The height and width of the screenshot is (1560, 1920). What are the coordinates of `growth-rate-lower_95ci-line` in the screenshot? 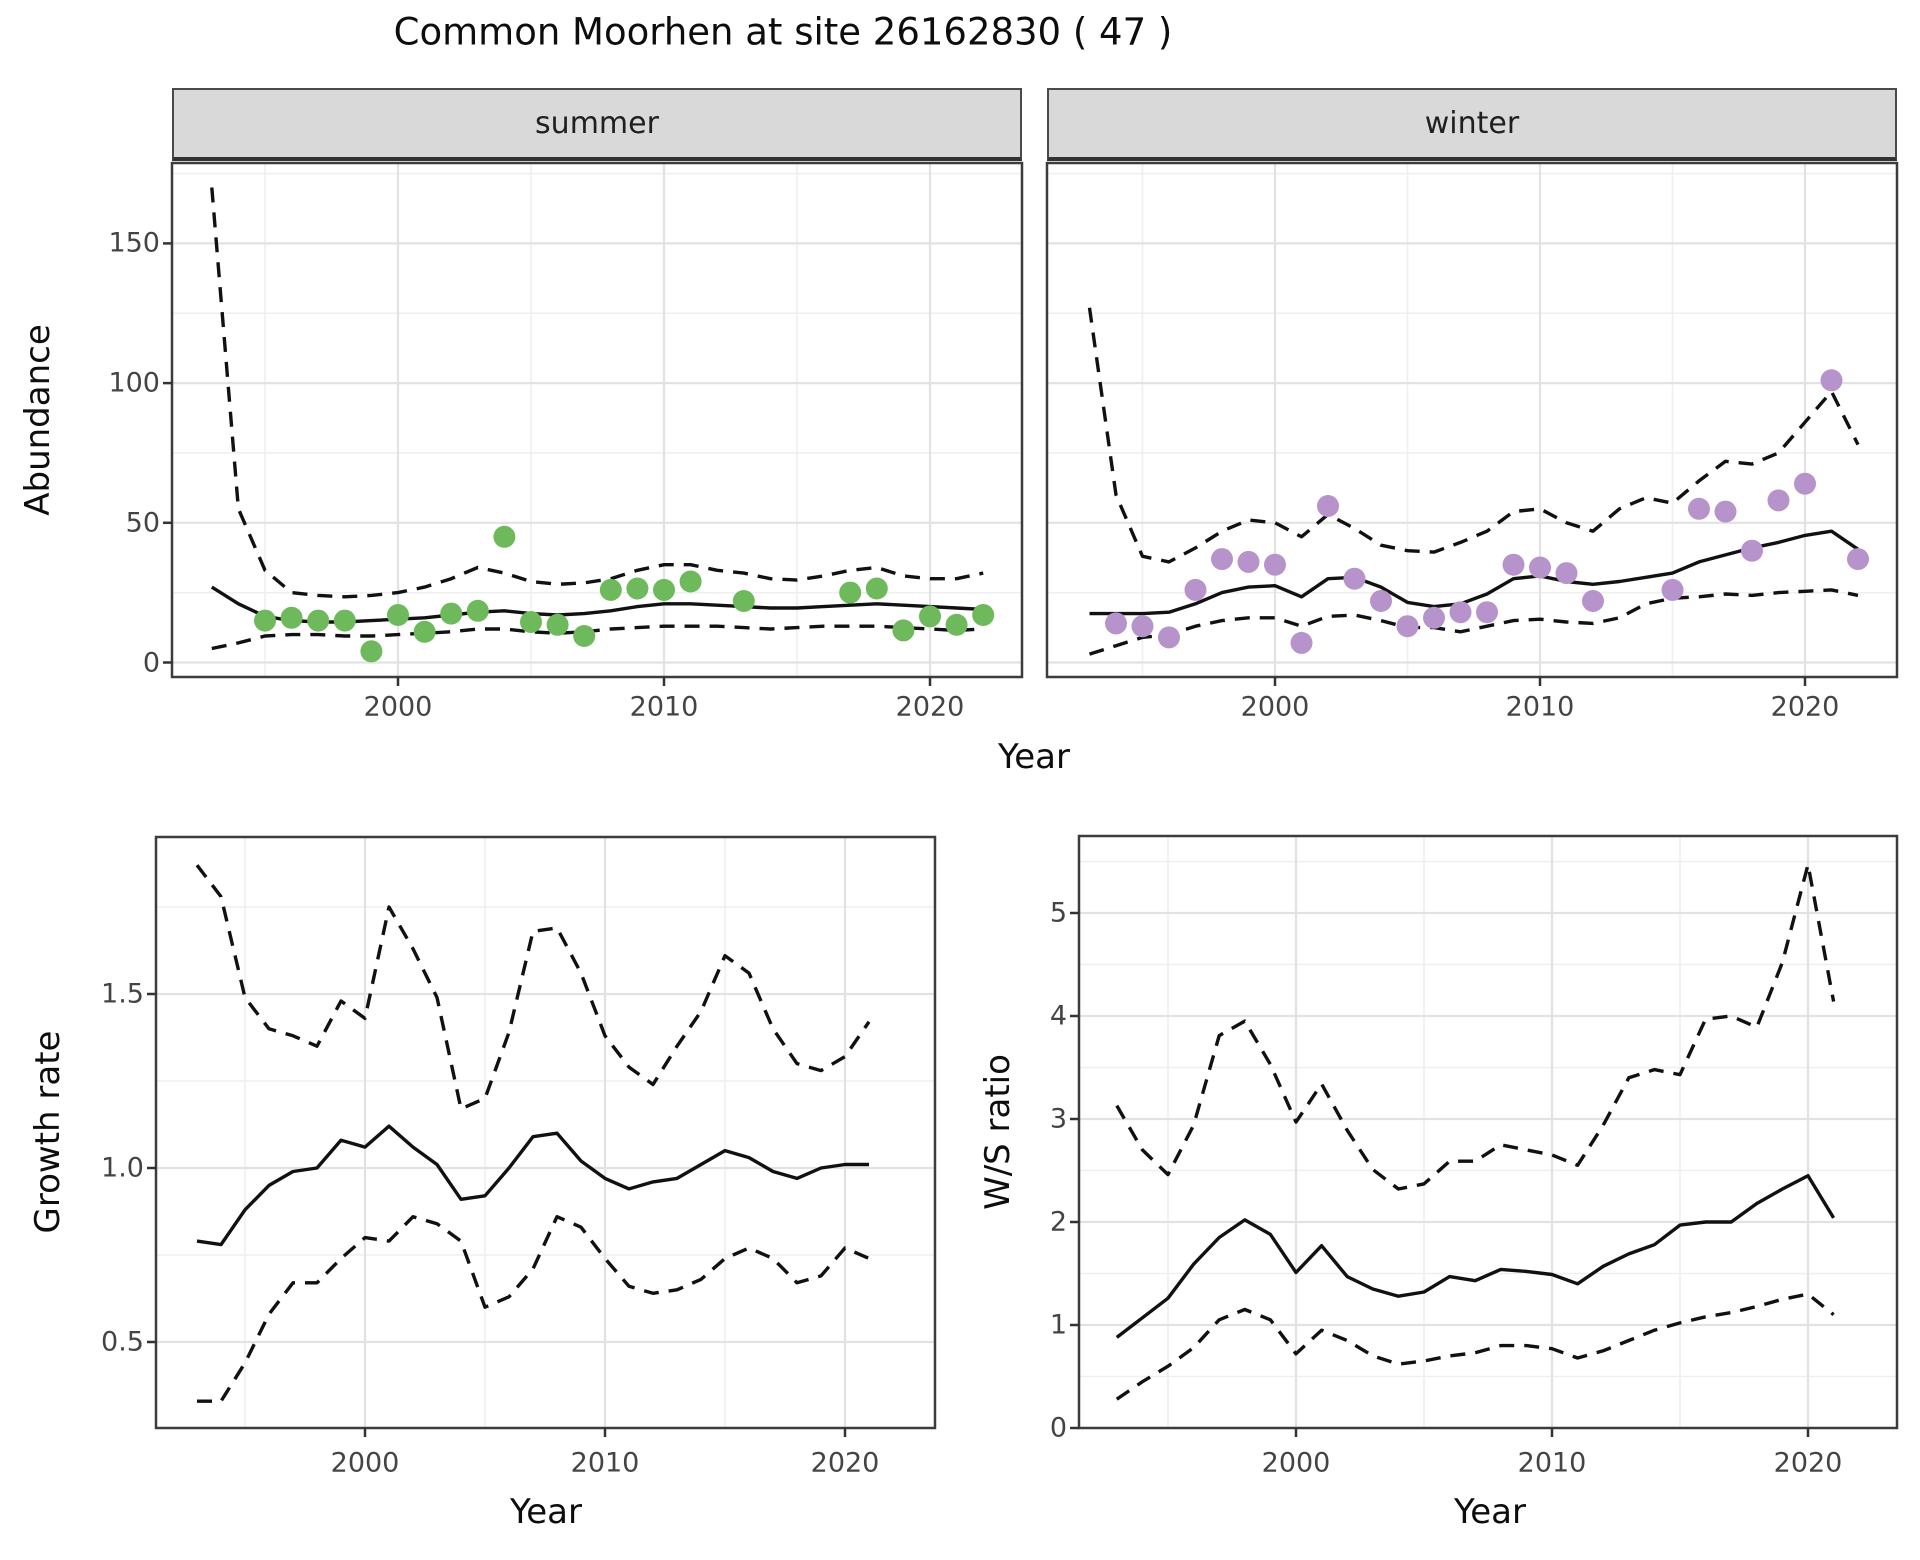 It's located at (533, 1308).